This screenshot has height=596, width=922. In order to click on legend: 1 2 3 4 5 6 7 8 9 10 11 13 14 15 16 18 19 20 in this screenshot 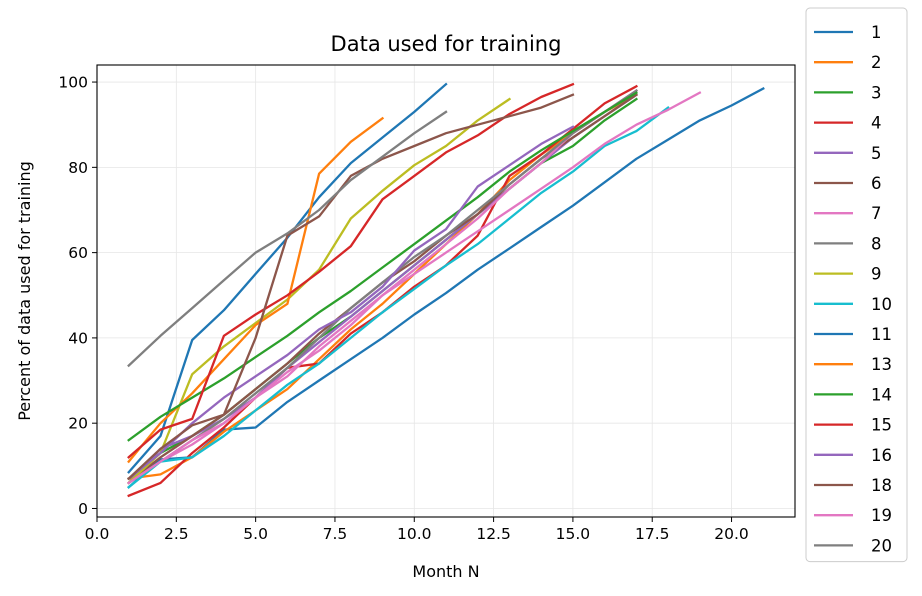, I will do `click(856, 285)`.